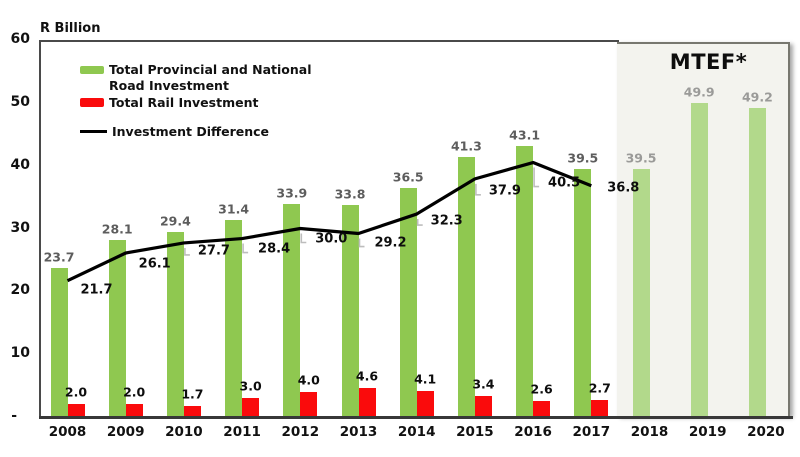 Image resolution: width=800 pixels, height=457 pixels. What do you see at coordinates (466, 146) in the screenshot?
I see `road-bar-value-label: 41.3` at bounding box center [466, 146].